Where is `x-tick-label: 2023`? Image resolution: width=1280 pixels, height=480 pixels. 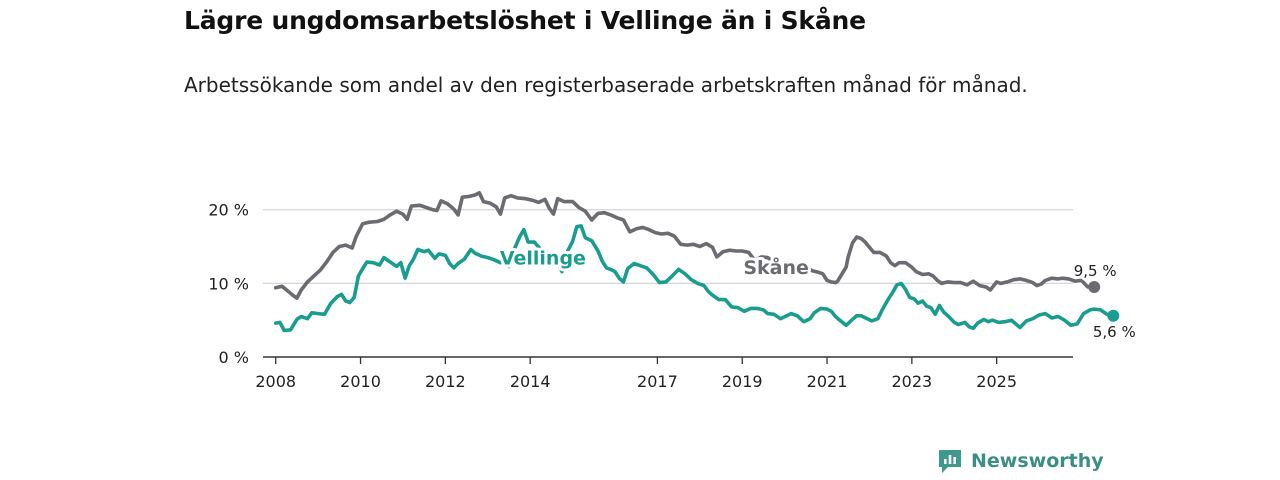 x-tick-label: 2023 is located at coordinates (911, 381).